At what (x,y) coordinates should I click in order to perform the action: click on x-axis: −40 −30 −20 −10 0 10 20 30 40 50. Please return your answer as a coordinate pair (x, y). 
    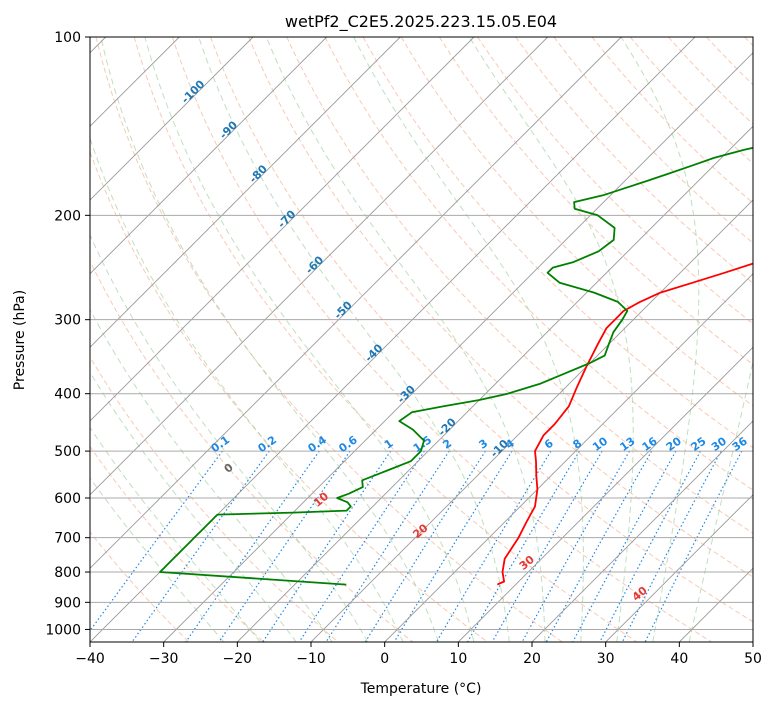
    Looking at the image, I should click on (418, 654).